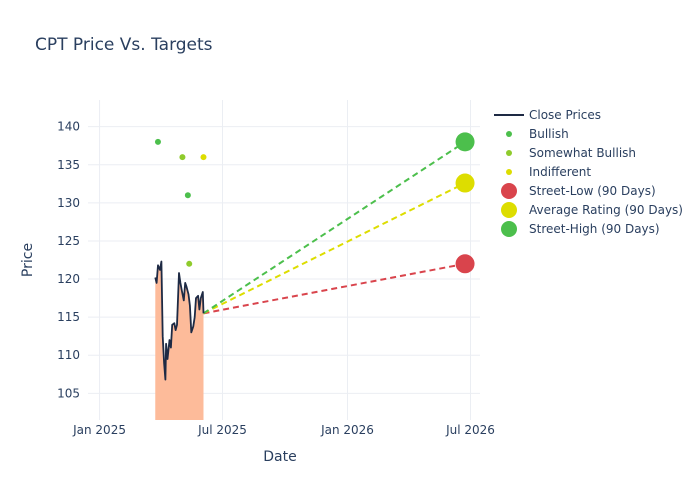 The width and height of the screenshot is (700, 500). What do you see at coordinates (565, 115) in the screenshot?
I see `legend-label: Close Prices` at bounding box center [565, 115].